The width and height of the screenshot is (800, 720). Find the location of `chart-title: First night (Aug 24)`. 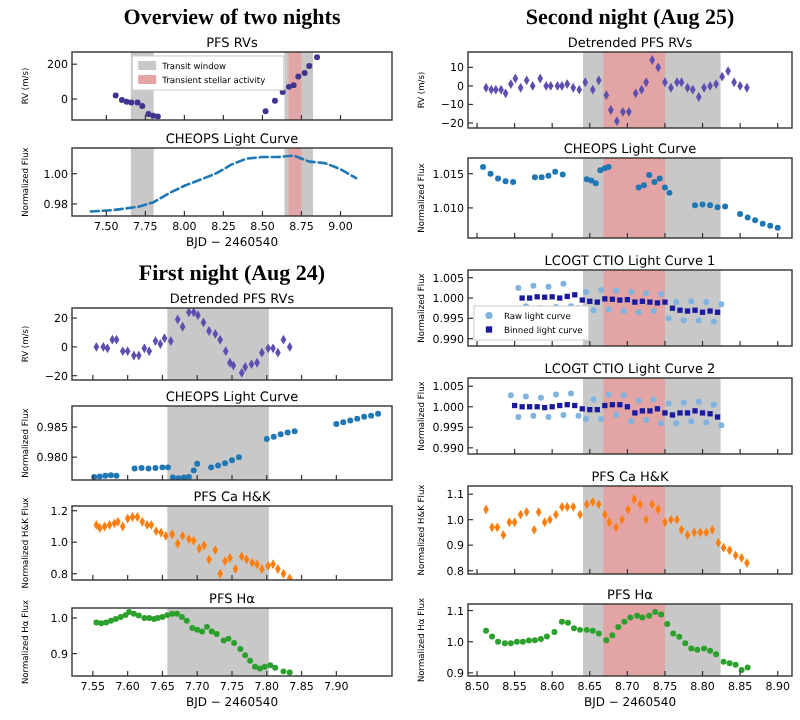

chart-title: First night (Aug 24) is located at coordinates (232, 274).